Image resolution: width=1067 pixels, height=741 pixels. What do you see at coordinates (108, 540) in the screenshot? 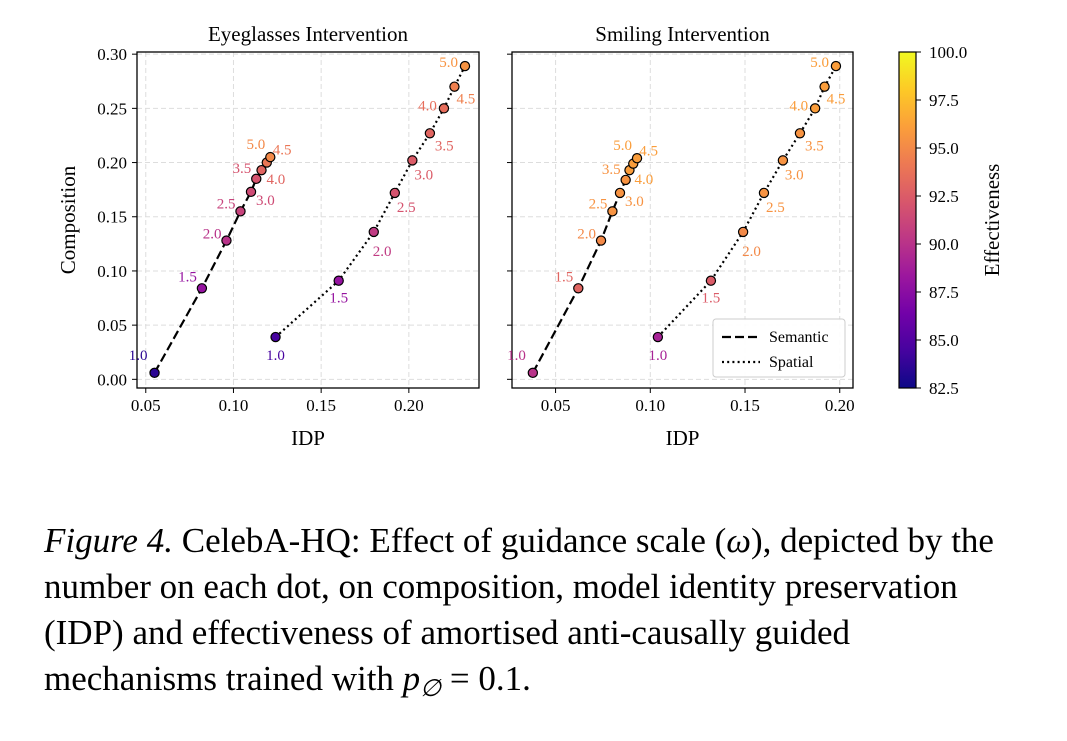
I see `caption-figure-label: Figure 4.` at bounding box center [108, 540].